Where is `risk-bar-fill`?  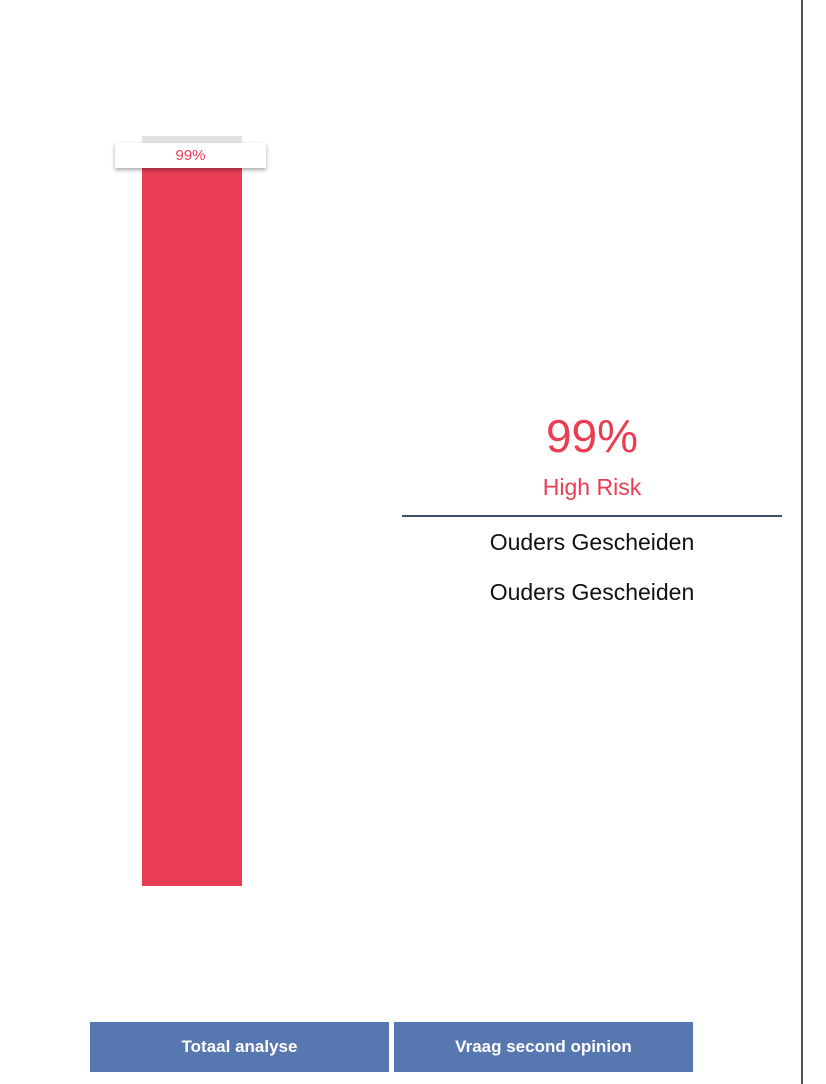 risk-bar-fill is located at coordinates (192, 514).